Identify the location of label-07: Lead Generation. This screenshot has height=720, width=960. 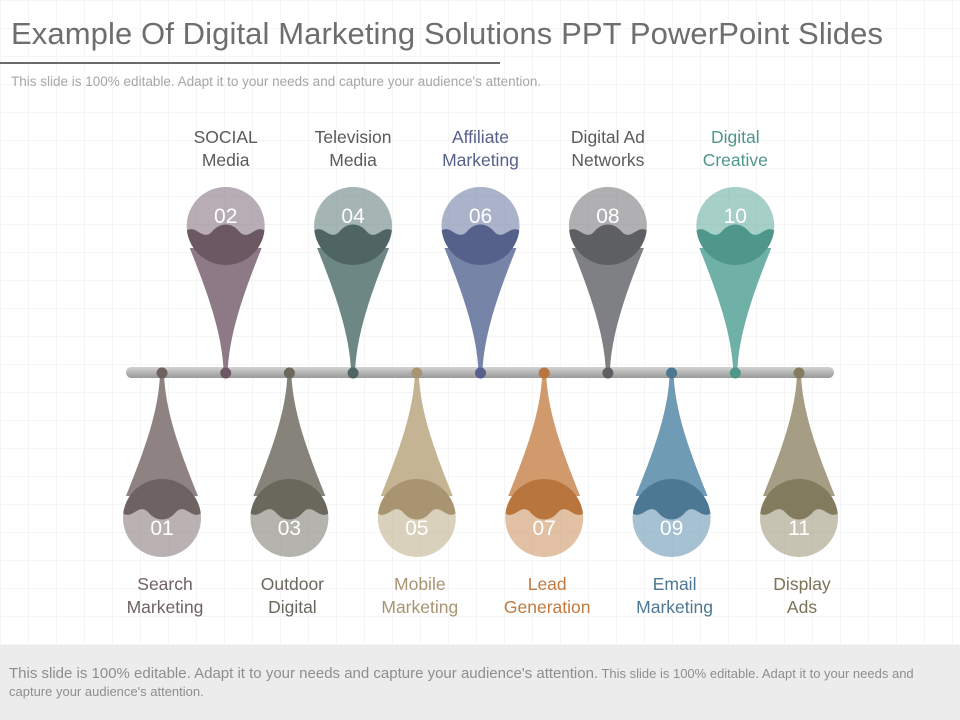
(547, 596).